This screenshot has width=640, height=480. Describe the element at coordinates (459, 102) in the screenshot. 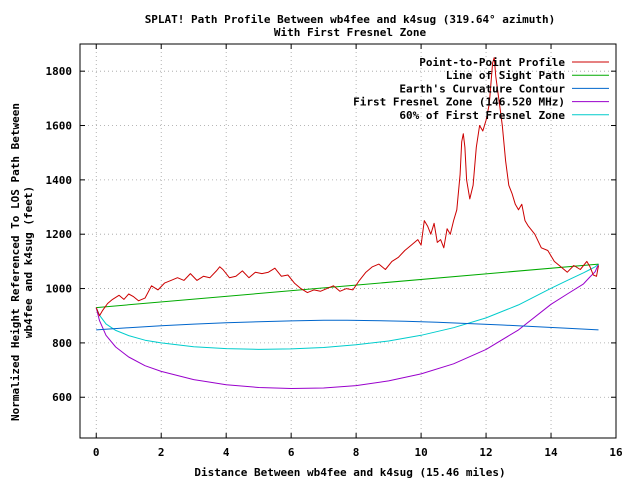

I see `legend-label-3: First Fresnel Zone (146.520 MHz)` at that location.